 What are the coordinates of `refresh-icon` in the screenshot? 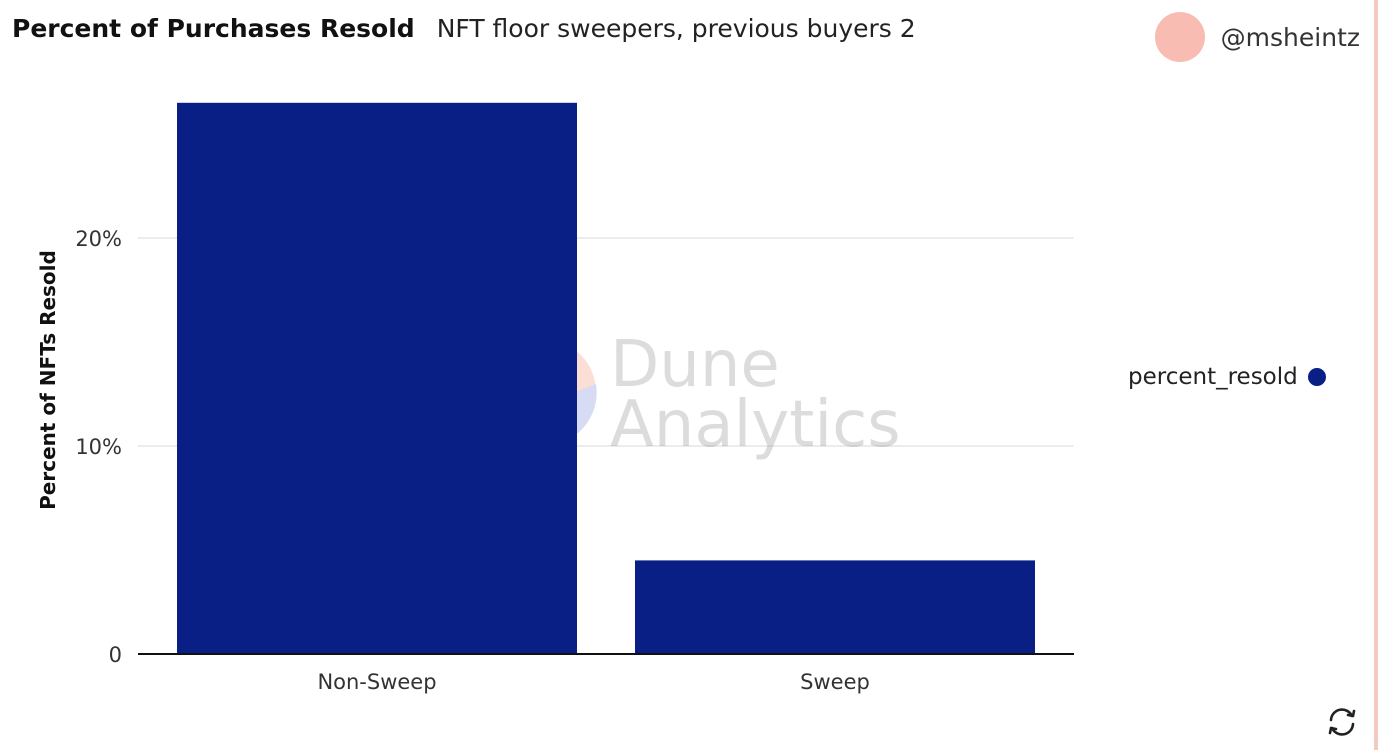 It's located at (1342, 722).